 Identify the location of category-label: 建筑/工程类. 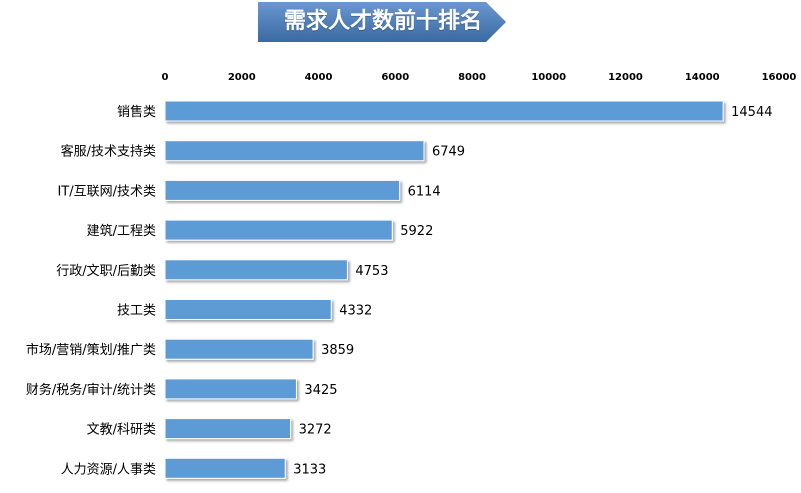
(121, 231).